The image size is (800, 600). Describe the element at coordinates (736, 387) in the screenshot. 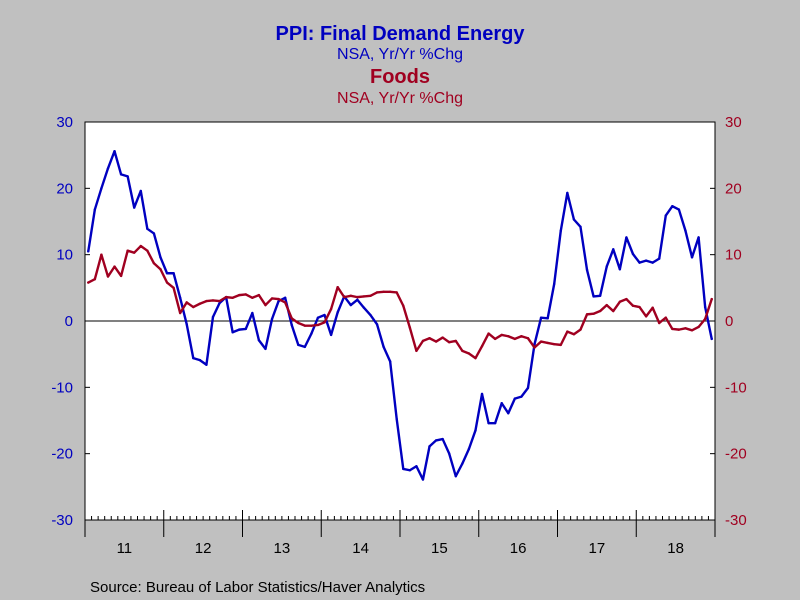

I see `y-right-tick-label: -10` at that location.